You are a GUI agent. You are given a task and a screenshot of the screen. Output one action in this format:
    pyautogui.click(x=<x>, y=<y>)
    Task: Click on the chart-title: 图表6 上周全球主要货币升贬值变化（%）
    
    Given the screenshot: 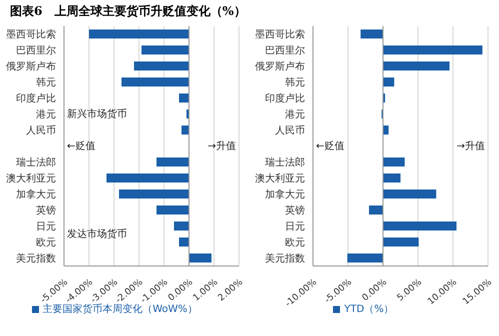 What is the action you would take?
    pyautogui.click(x=128, y=11)
    